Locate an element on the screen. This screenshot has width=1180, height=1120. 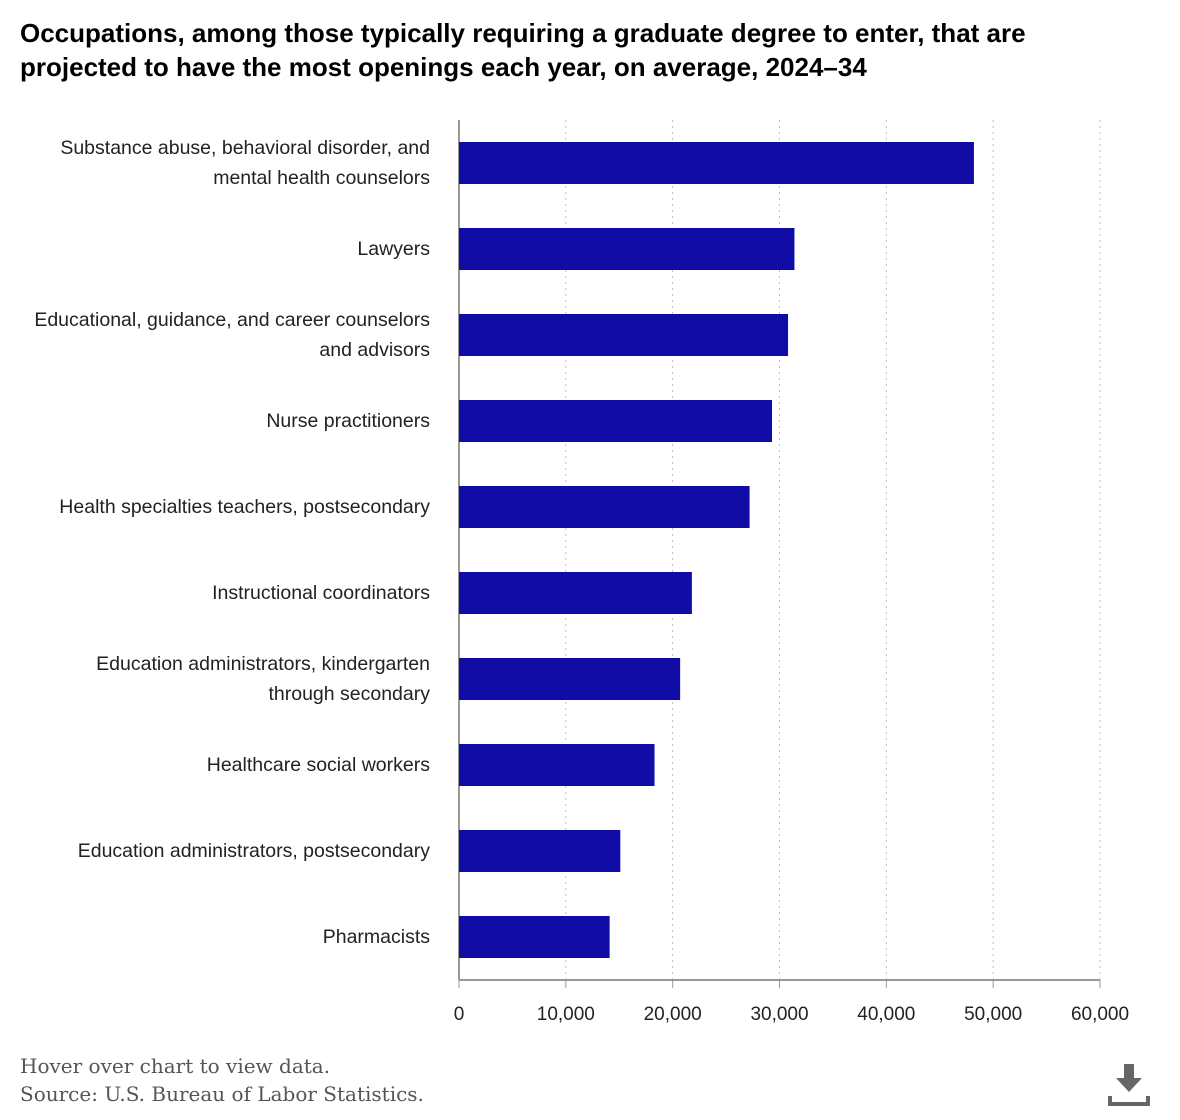
x-tick-label: 0 is located at coordinates (459, 1014).